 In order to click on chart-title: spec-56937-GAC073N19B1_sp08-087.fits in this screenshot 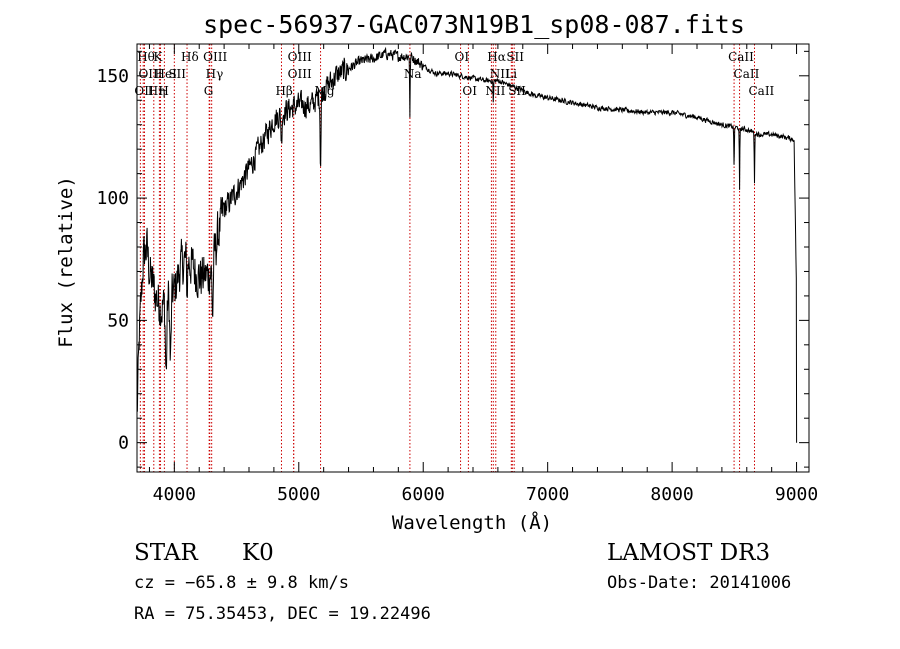, I will do `click(474, 24)`.